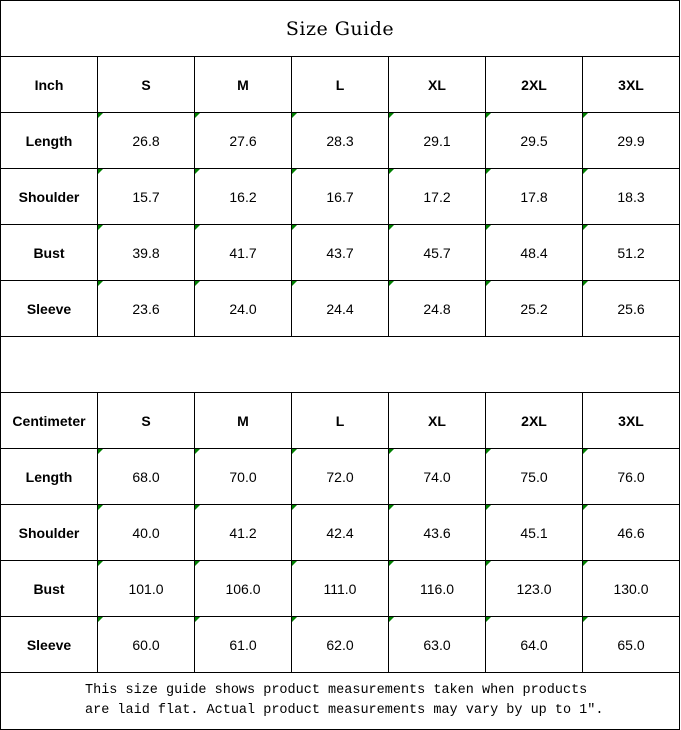 This screenshot has width=681, height=730. What do you see at coordinates (243, 252) in the screenshot?
I see `measurement-cell: 41.7` at bounding box center [243, 252].